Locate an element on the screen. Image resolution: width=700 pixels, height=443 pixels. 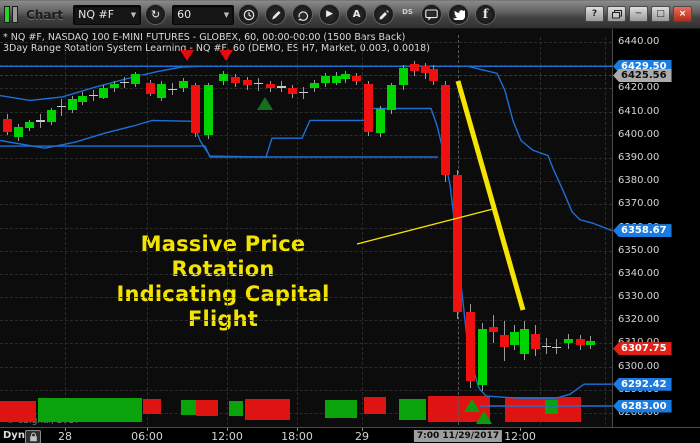
price-tick-label: 6390.00 is located at coordinates (639, 157).